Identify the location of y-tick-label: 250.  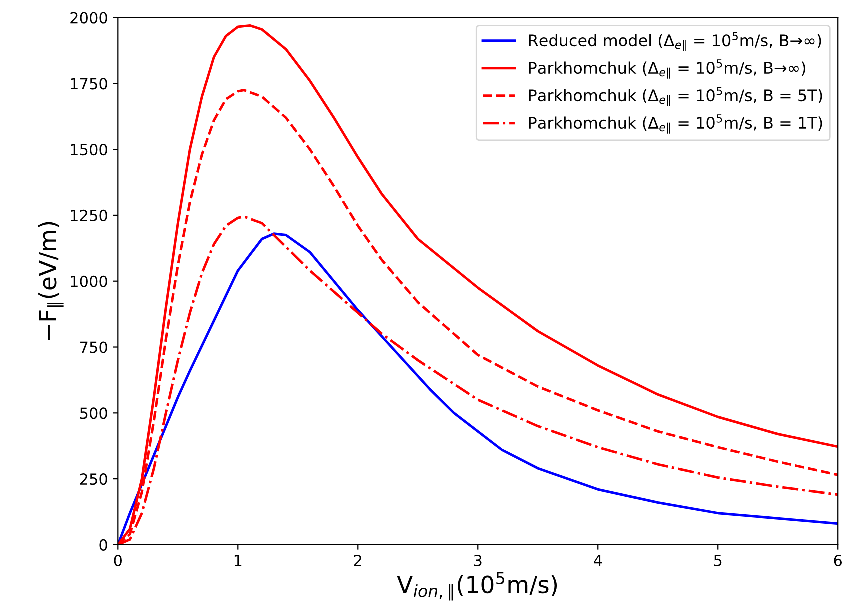
(94, 480).